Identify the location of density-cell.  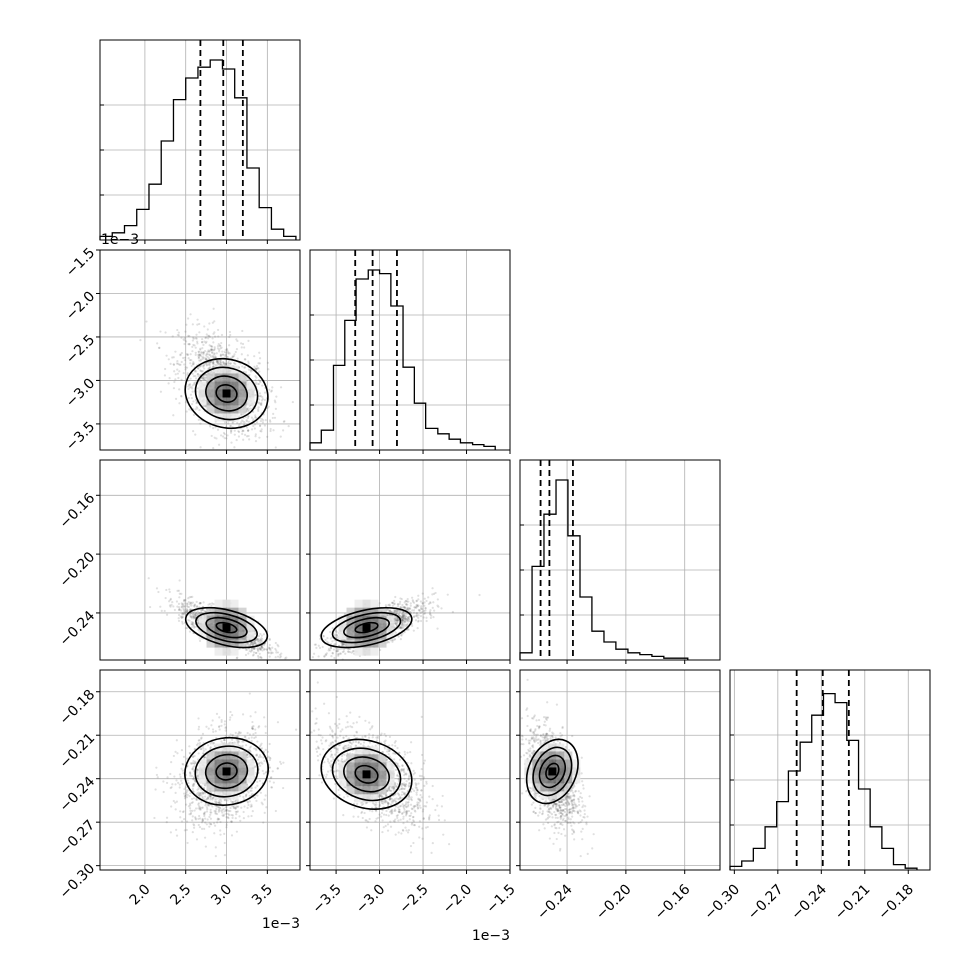
(366, 603).